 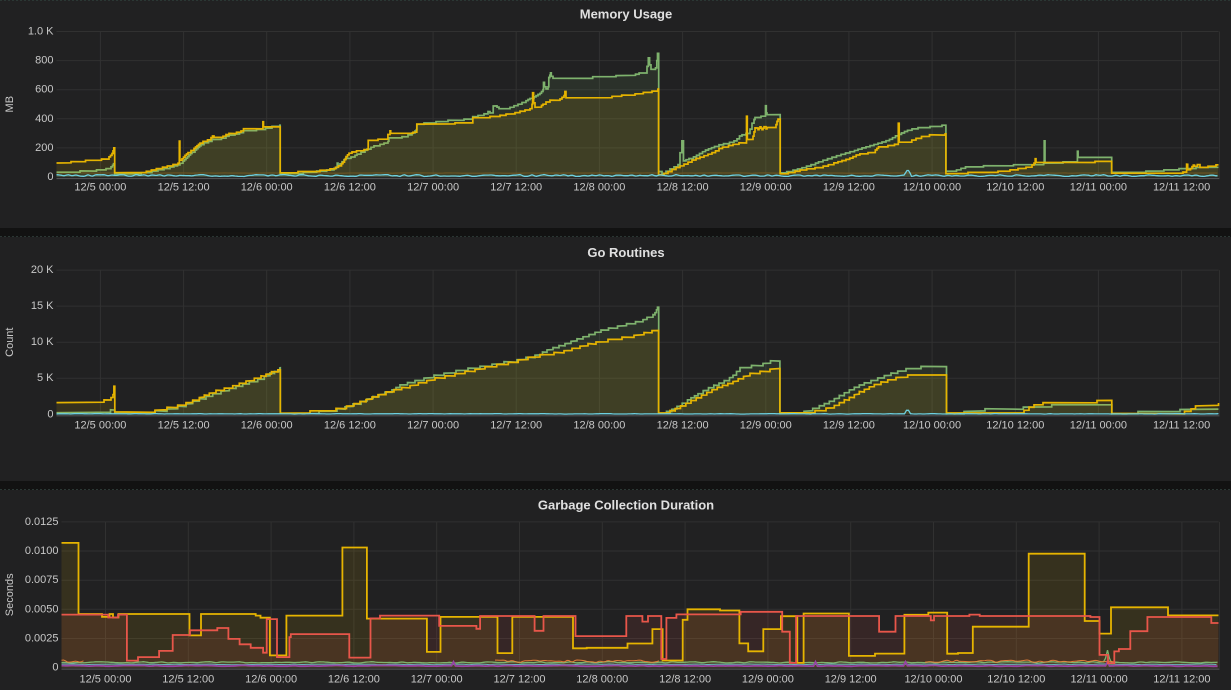 I want to click on svg-text: Garbage Collection Duration, so click(x=626, y=505).